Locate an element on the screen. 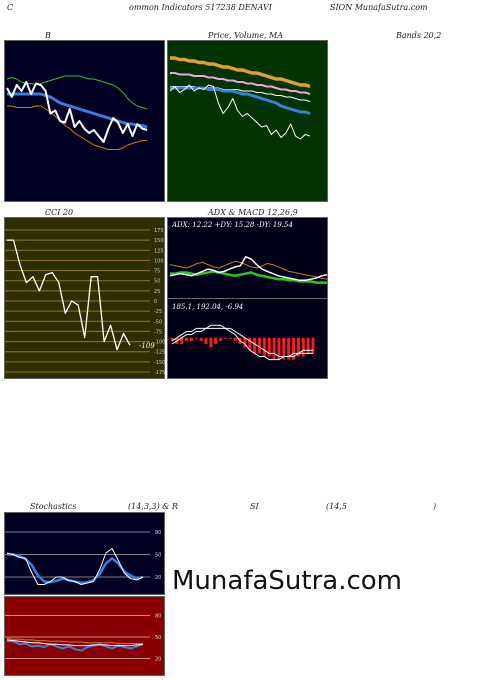 This screenshot has width=500, height=680. price-ma-ma-long-line is located at coordinates (240, 72).